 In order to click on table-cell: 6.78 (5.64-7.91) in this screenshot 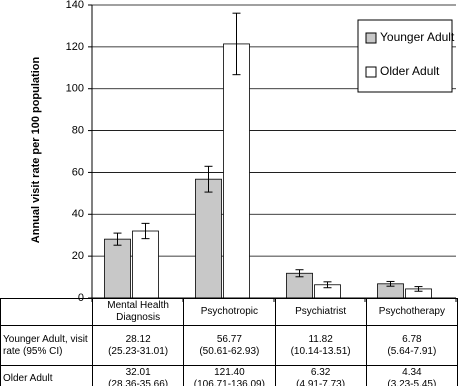, I will do `click(411, 345)`.